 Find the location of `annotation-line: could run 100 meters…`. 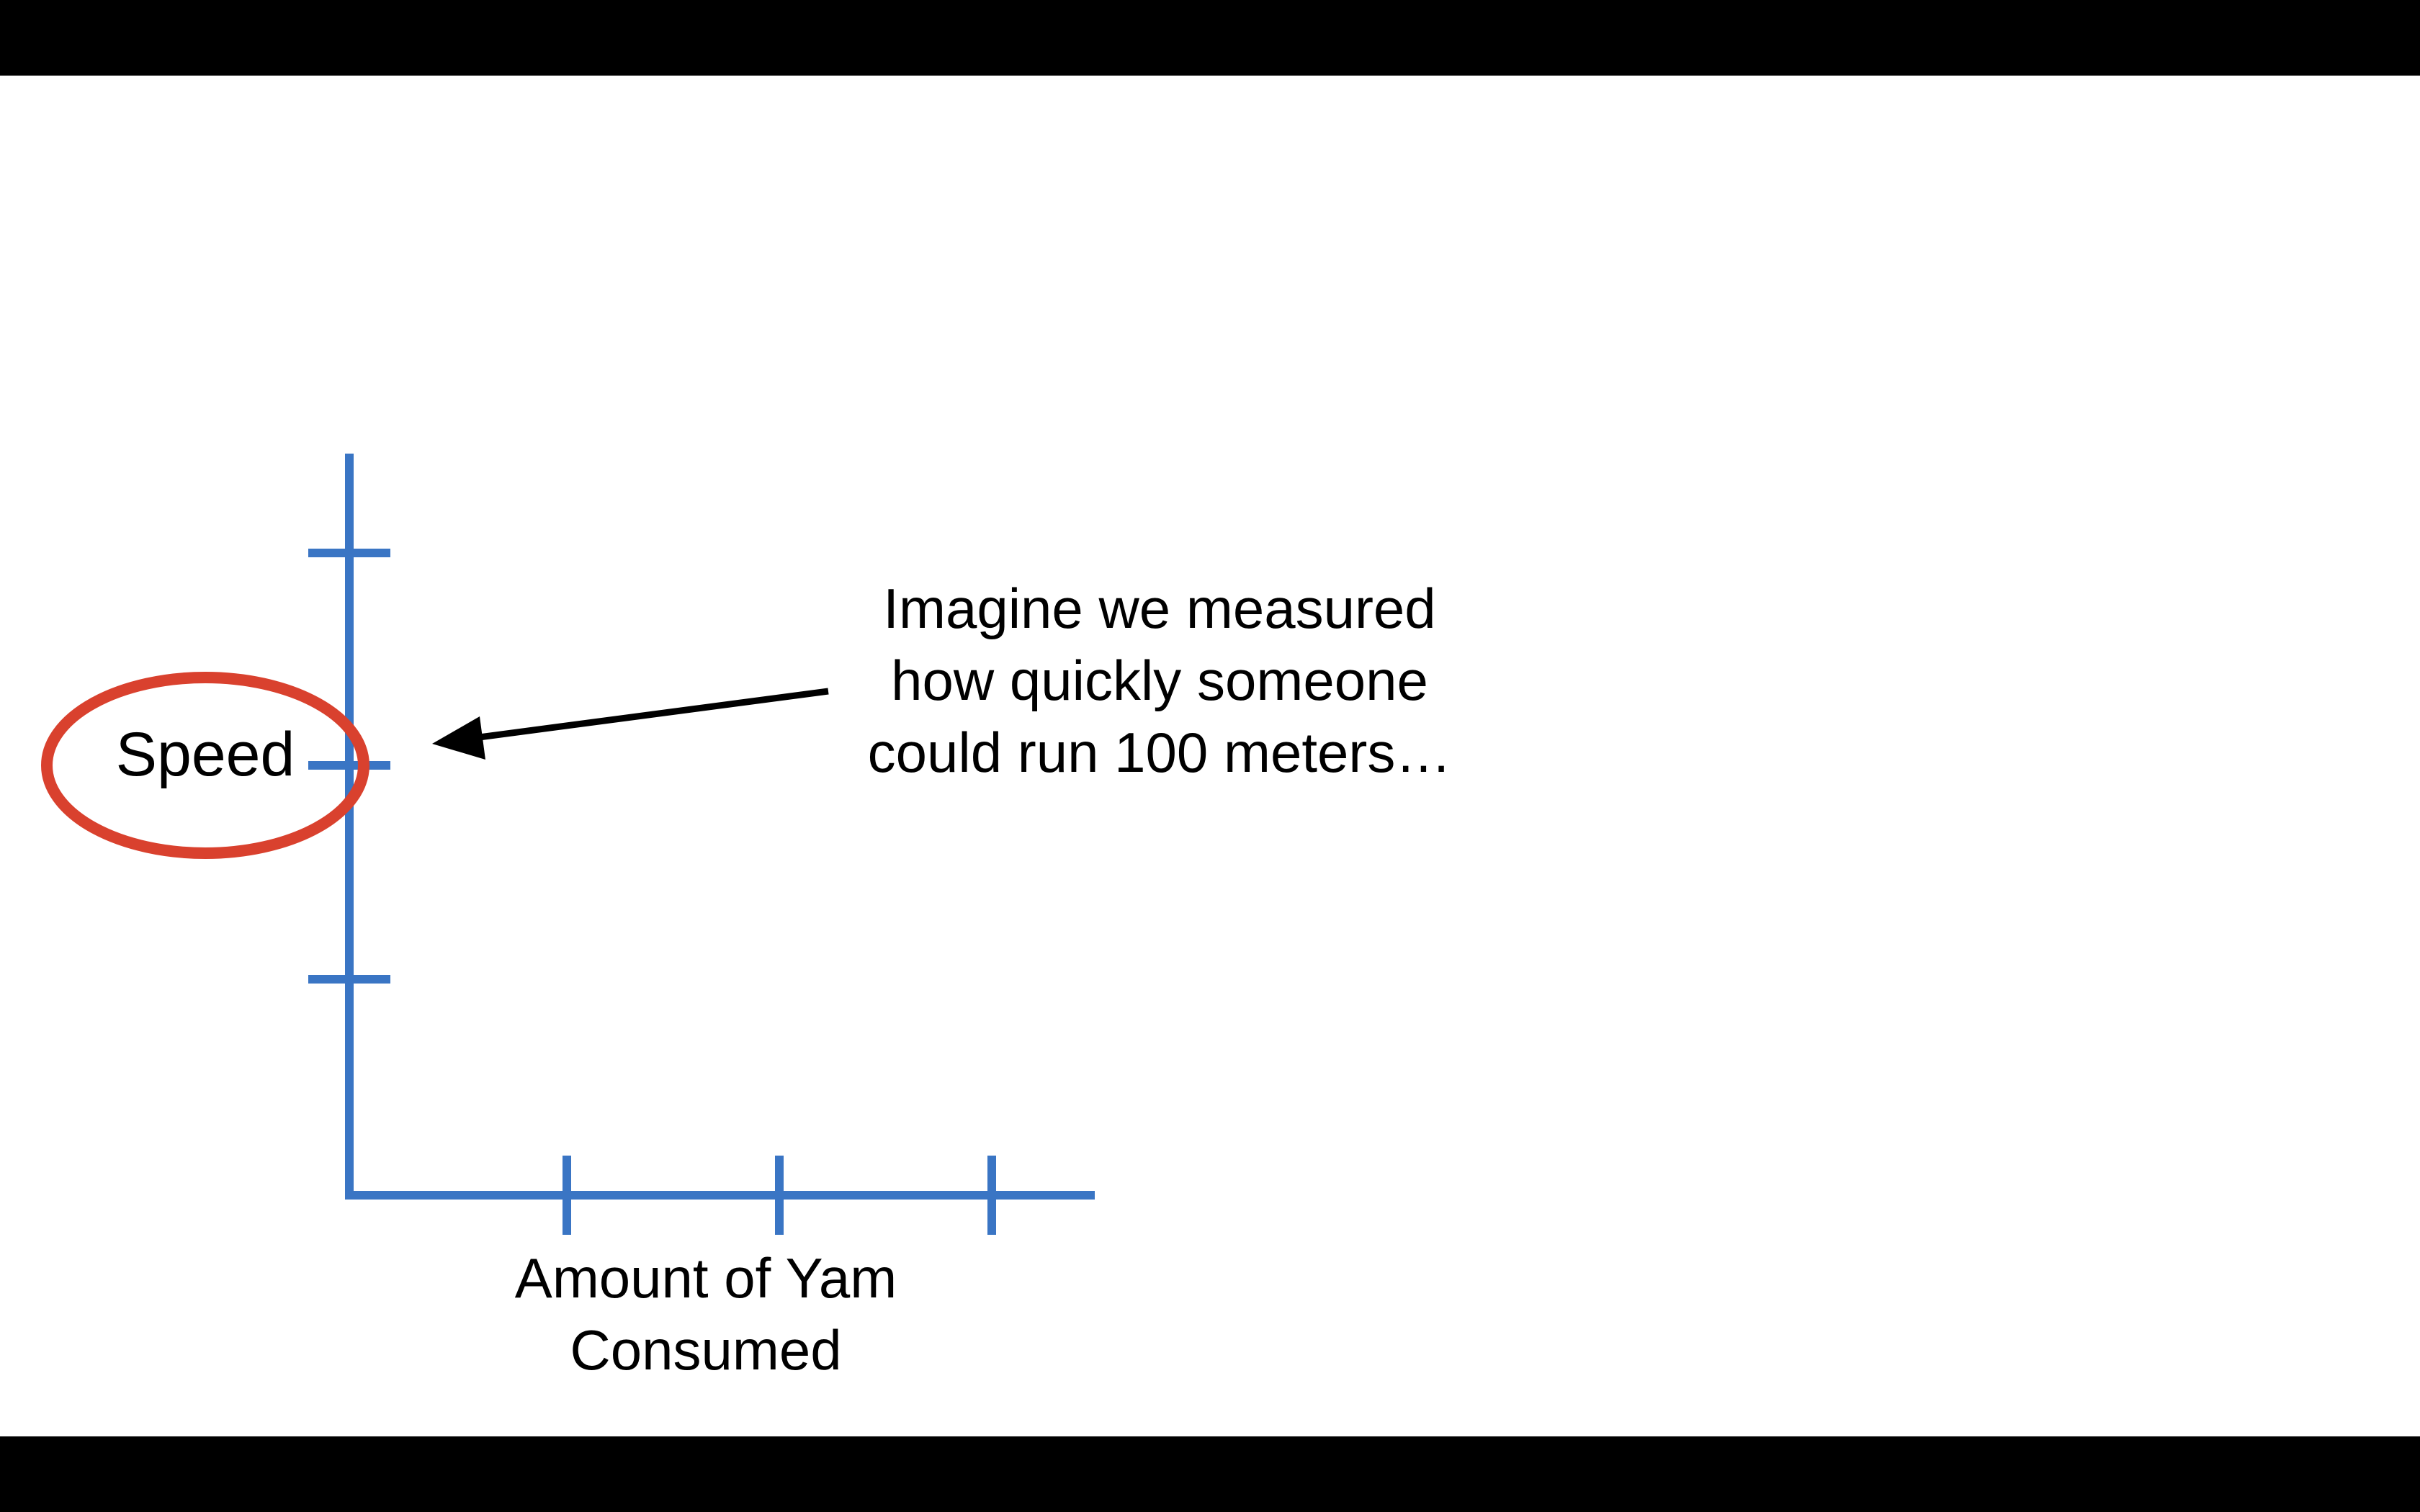

annotation-line: could run 100 meters… is located at coordinates (1159, 752).